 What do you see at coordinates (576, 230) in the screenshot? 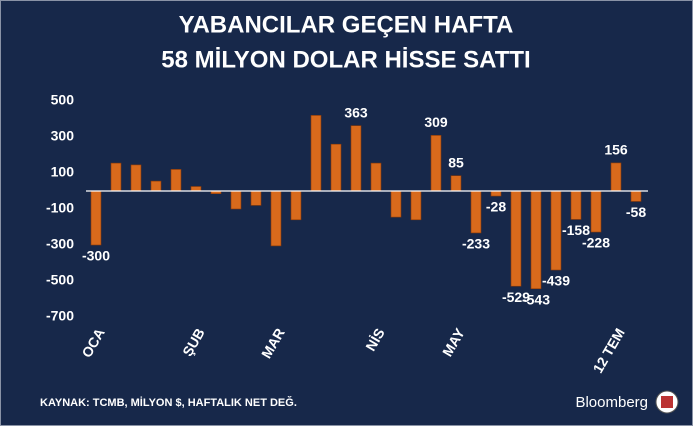
I see `value-label: -158` at bounding box center [576, 230].